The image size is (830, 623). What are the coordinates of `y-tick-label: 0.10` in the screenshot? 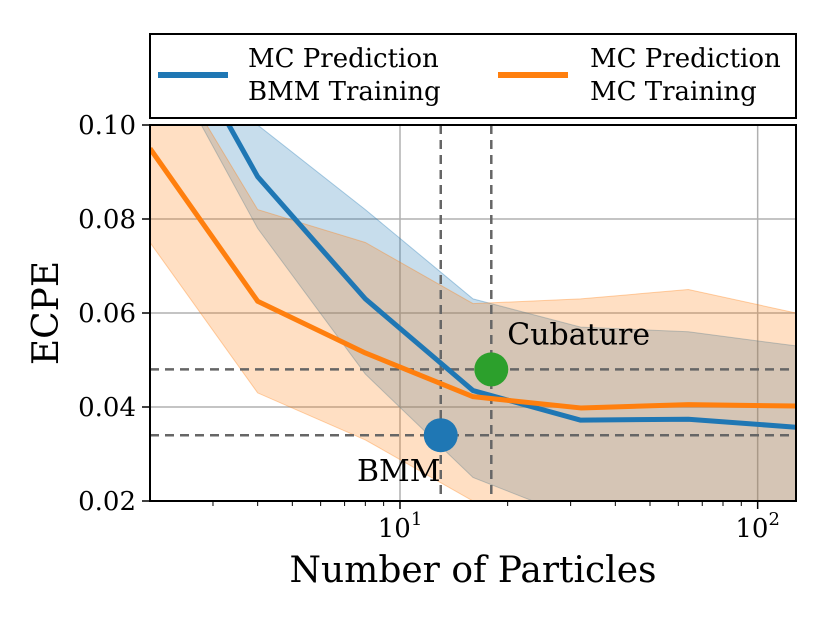 It's located at (107, 126).